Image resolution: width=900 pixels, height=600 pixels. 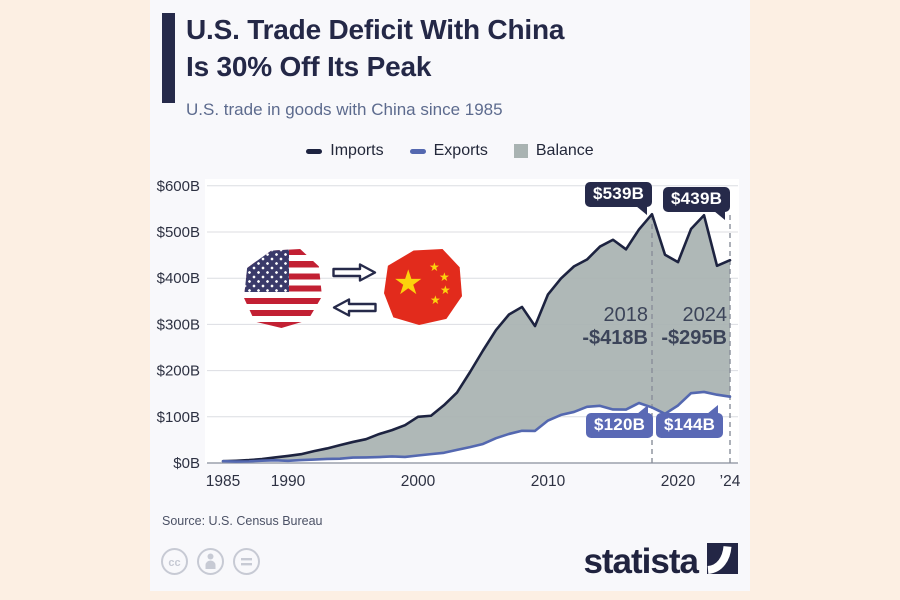 What do you see at coordinates (309, 66) in the screenshot?
I see `title-line-2: Is 30% Off Its Peak` at bounding box center [309, 66].